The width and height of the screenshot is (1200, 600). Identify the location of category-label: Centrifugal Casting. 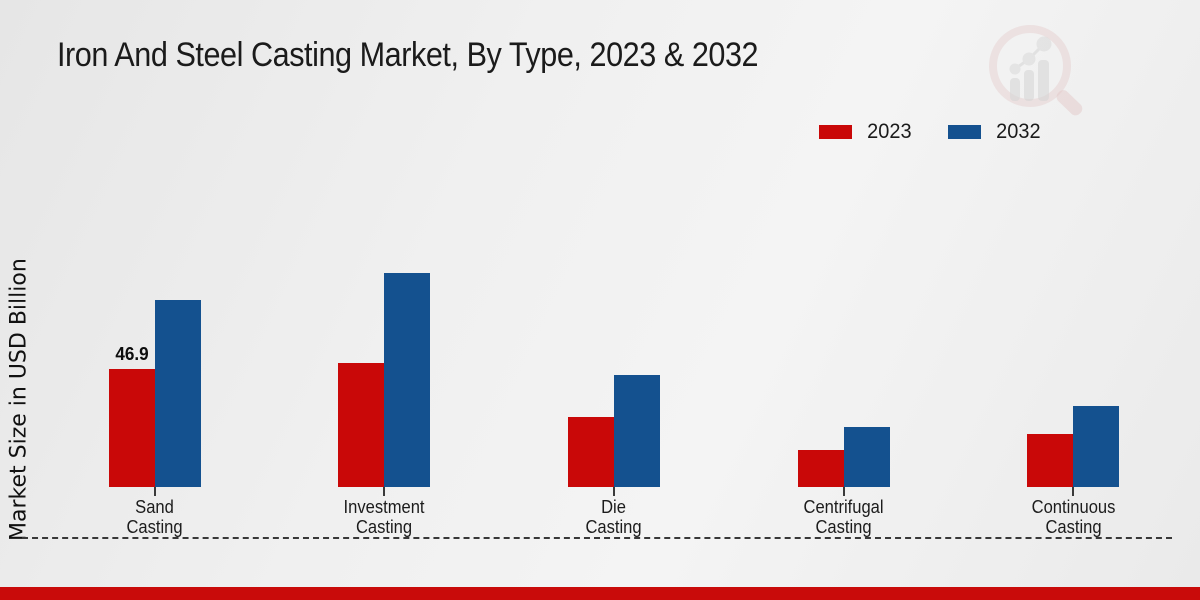
(843, 517).